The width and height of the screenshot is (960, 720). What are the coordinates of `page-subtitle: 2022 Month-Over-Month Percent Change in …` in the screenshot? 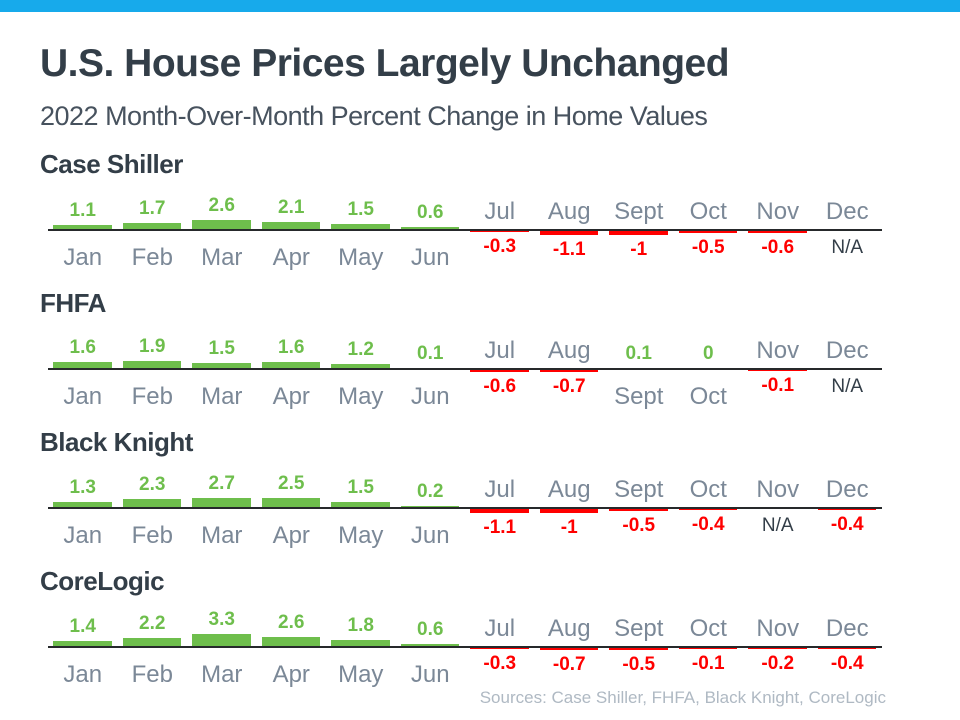 It's located at (374, 116).